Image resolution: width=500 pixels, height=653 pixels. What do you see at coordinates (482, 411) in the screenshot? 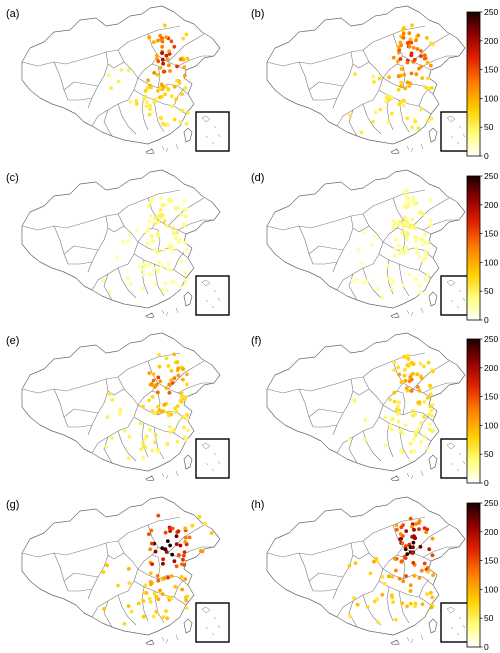
I see `colorbar-3: 0 50 100 150 200 250` at bounding box center [482, 411].